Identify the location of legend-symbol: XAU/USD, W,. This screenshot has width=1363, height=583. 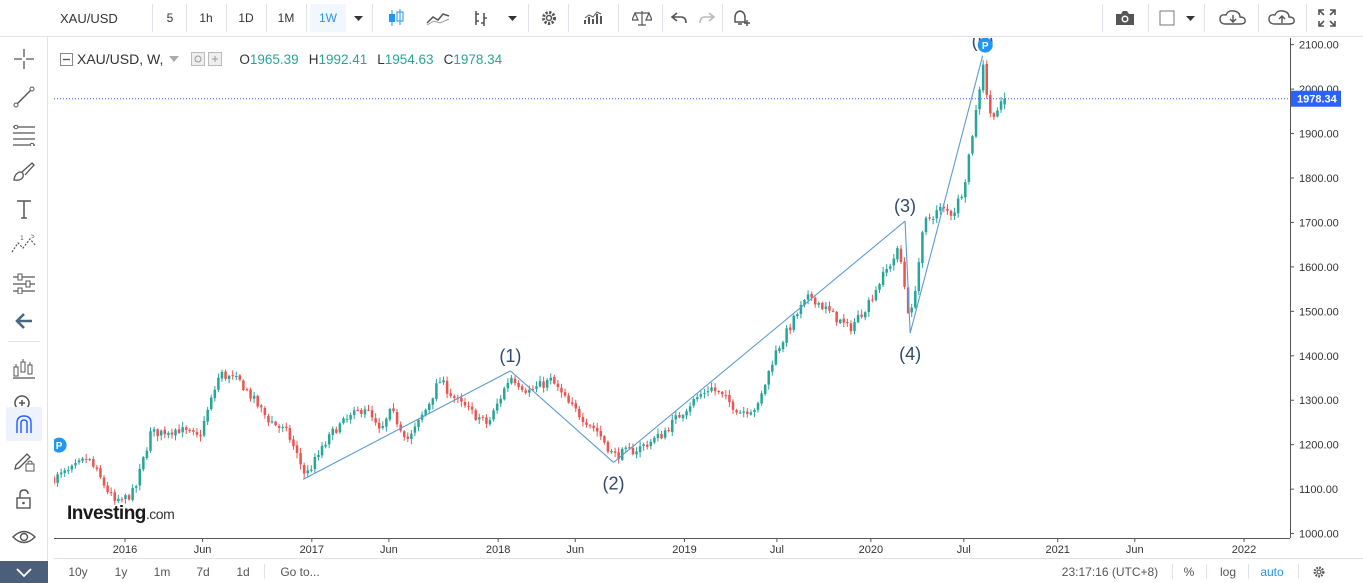
(120, 59).